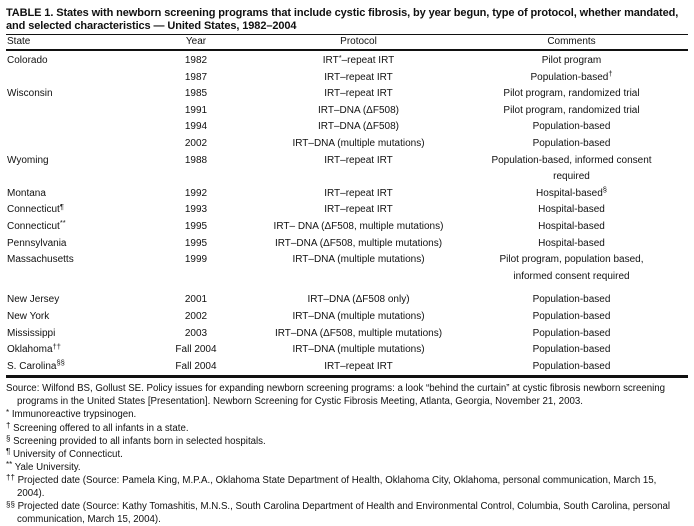 The height and width of the screenshot is (526, 694). Describe the element at coordinates (196, 193) in the screenshot. I see `year-cell: 1992` at that location.